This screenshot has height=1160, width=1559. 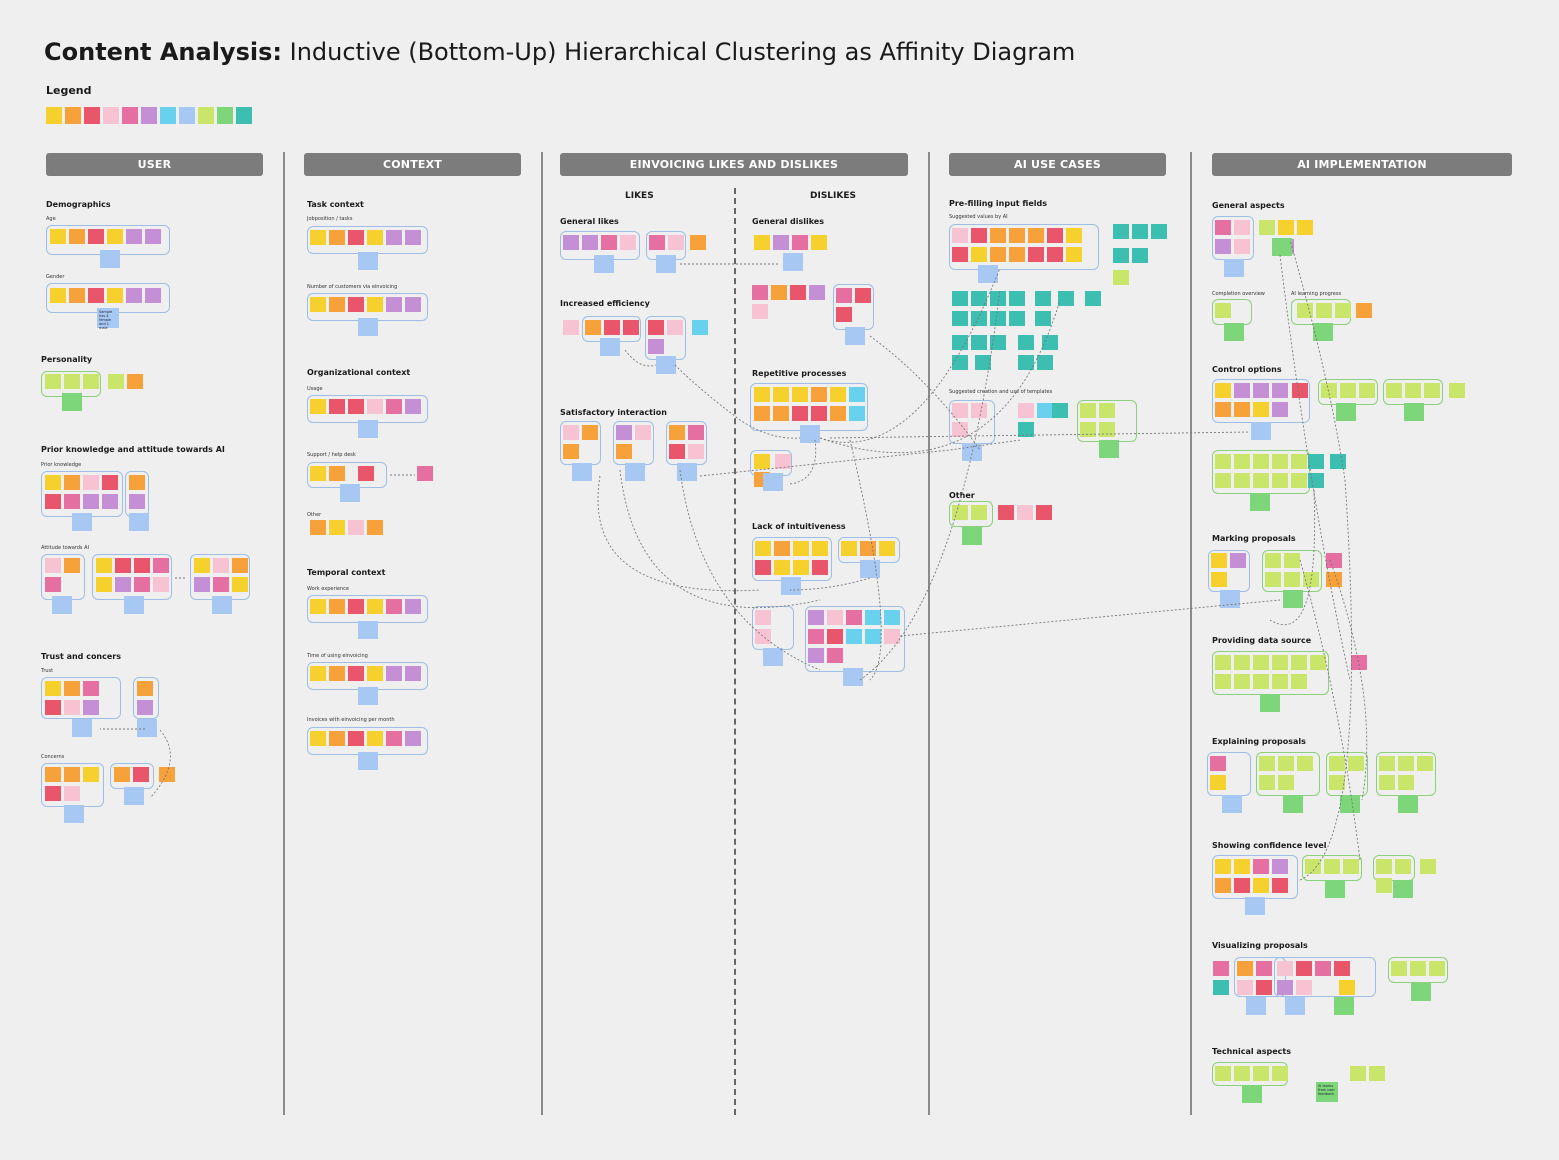 I want to click on label-trust: Trust, so click(x=47, y=671).